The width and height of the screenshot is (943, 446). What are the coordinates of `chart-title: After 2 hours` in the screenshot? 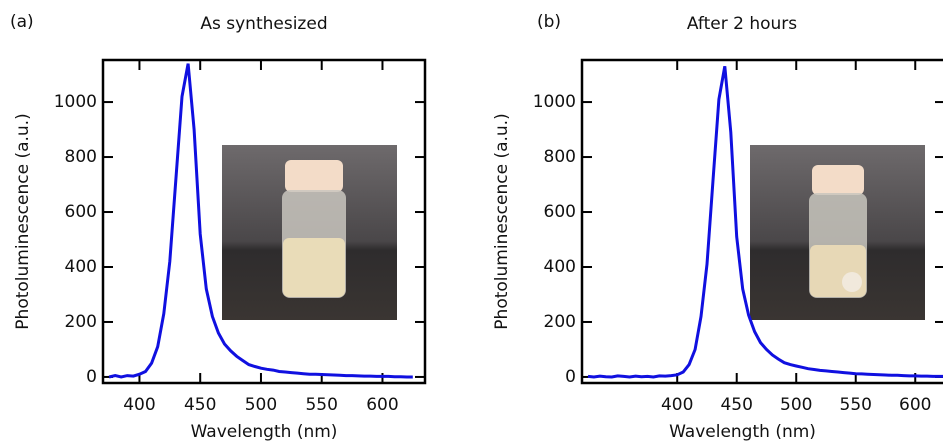 It's located at (742, 24).